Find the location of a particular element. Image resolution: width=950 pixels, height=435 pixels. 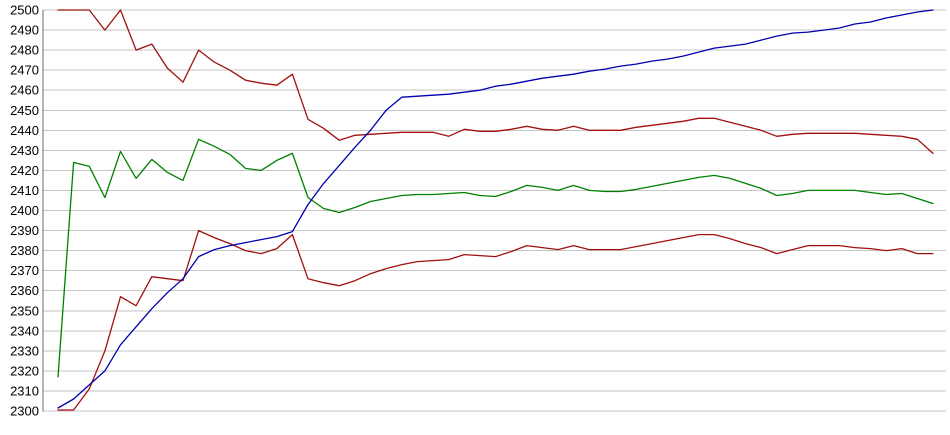

y-axis-tick-label: 2300 is located at coordinates (24, 411).